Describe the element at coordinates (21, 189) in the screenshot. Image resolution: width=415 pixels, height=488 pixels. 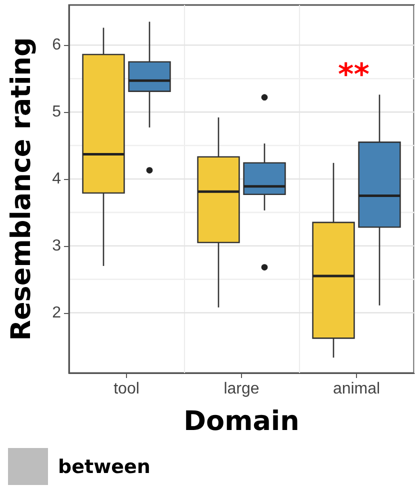
I see `y-axis-title: Resemblance rating` at that location.